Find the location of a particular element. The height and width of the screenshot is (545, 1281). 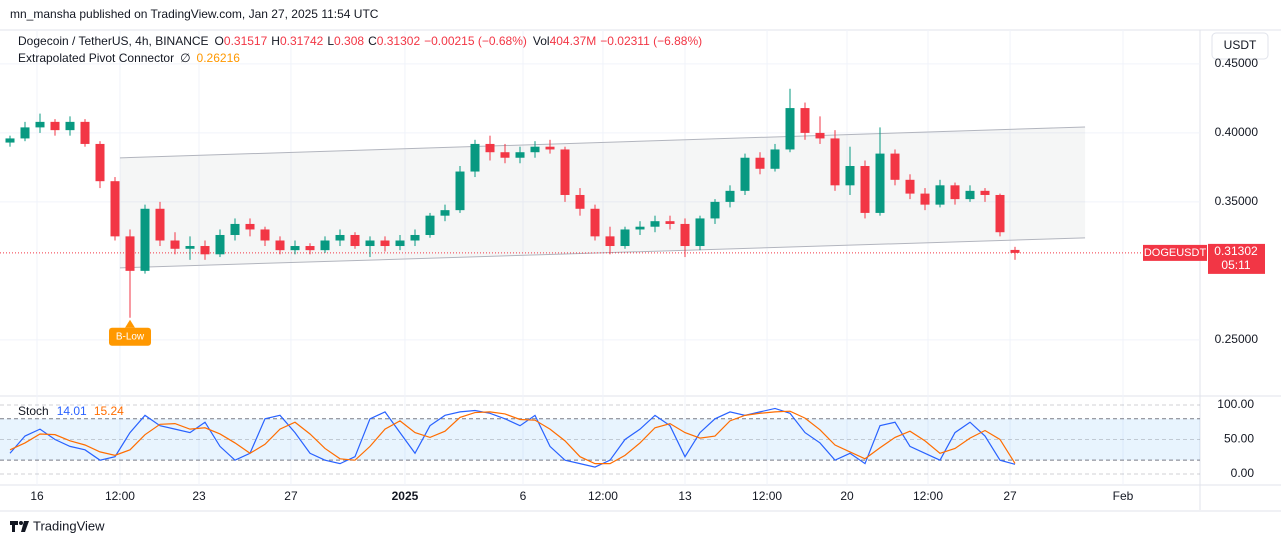

o-value: 0.31517 is located at coordinates (246, 41).